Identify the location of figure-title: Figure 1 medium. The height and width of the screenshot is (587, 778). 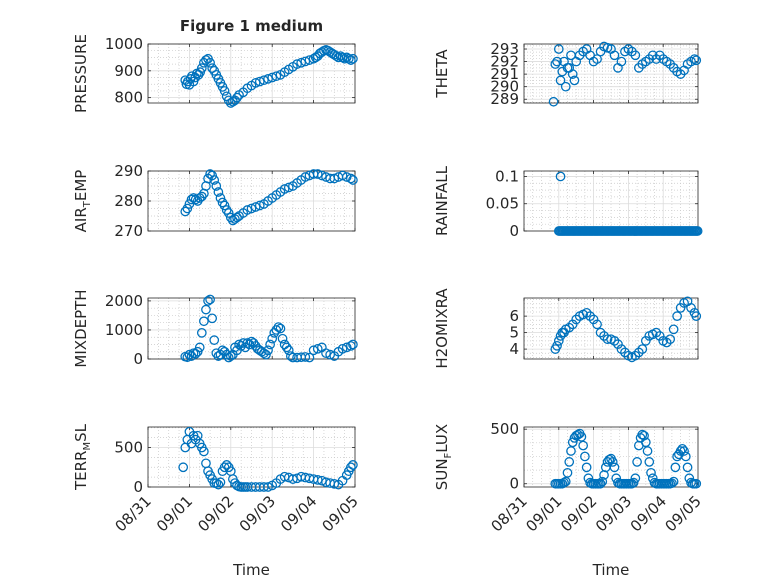
(251, 26).